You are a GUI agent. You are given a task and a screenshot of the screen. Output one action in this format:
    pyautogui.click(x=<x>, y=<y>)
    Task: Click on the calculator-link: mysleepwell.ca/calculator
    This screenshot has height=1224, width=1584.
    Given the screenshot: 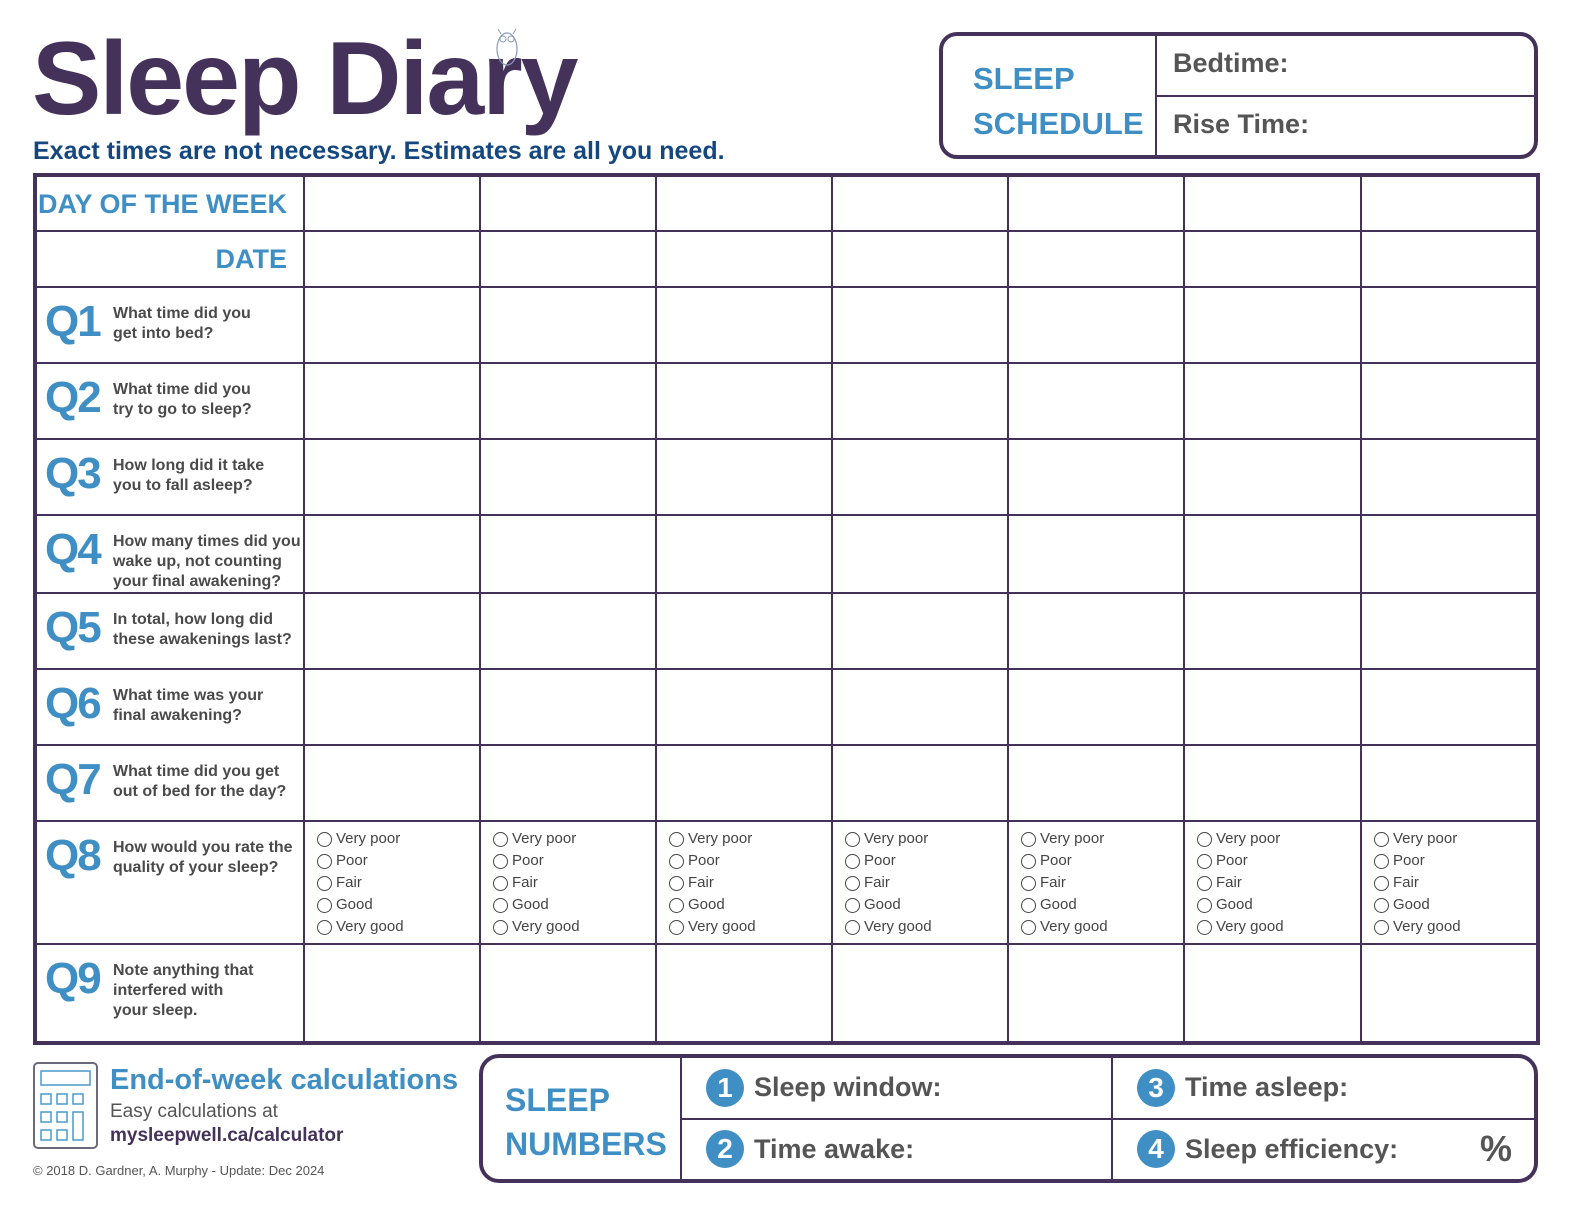 What is the action you would take?
    pyautogui.click(x=227, y=1135)
    